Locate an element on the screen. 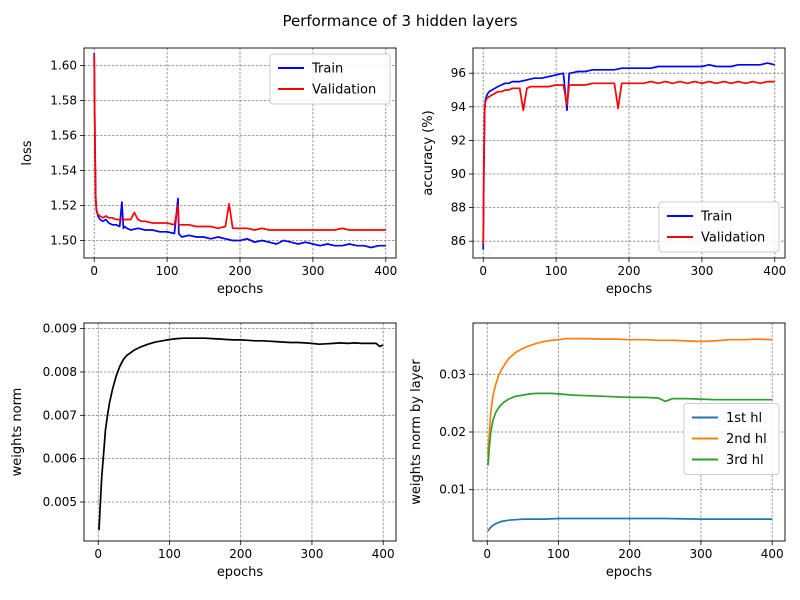 The height and width of the screenshot is (600, 800). y-tick-label: 96 is located at coordinates (458, 73).